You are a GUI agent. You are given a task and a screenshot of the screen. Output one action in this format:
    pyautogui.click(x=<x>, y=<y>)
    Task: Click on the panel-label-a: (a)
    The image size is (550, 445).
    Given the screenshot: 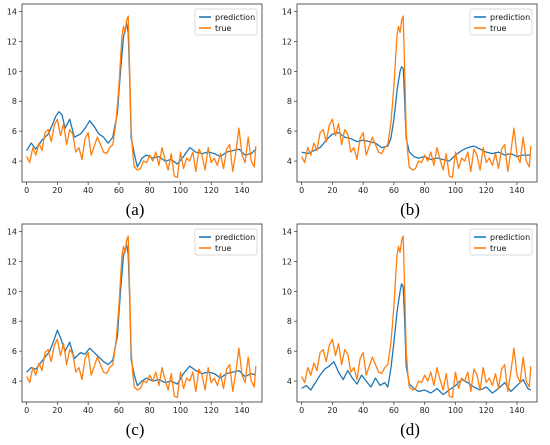 What is the action you would take?
    pyautogui.click(x=135, y=209)
    